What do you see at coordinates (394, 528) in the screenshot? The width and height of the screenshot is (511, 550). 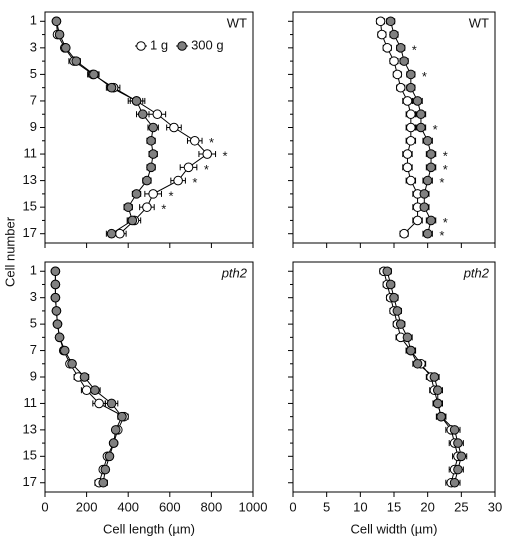 I see `x-axis-label: Cell width (µm)` at bounding box center [394, 528].